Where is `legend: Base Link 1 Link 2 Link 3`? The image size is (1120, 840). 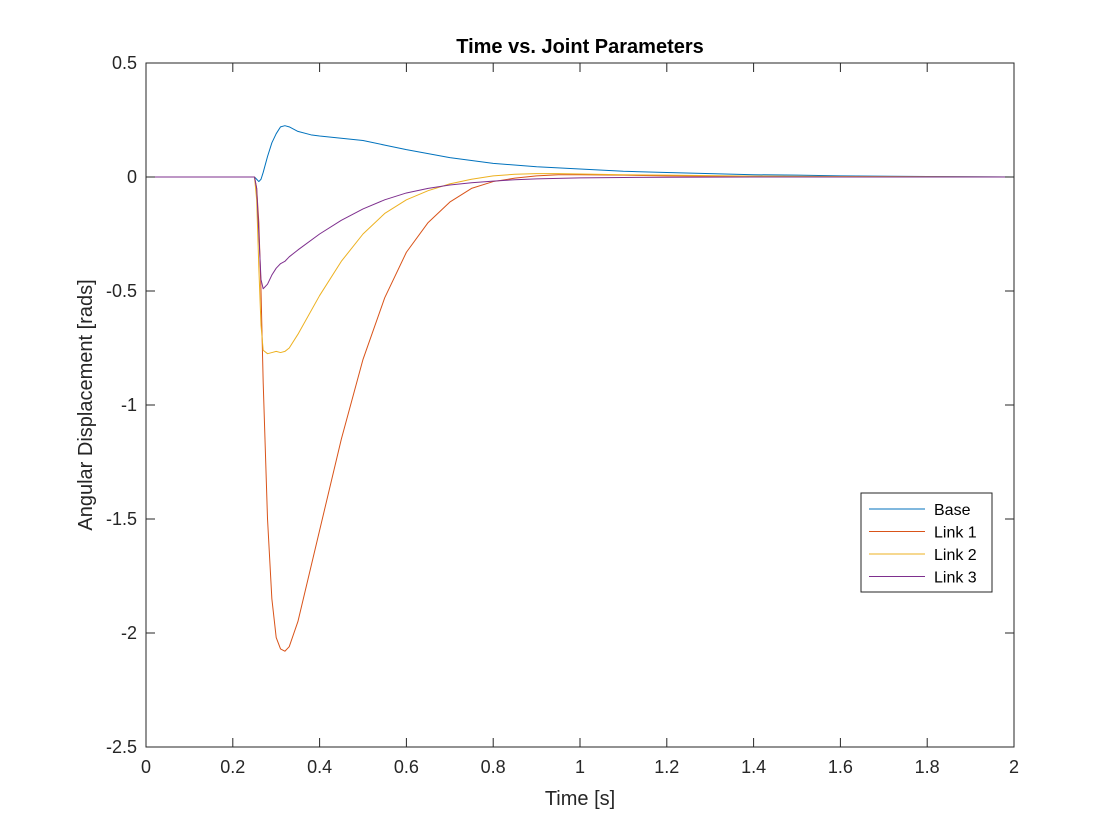
legend: Base Link 1 Link 2 Link 3 is located at coordinates (926, 542).